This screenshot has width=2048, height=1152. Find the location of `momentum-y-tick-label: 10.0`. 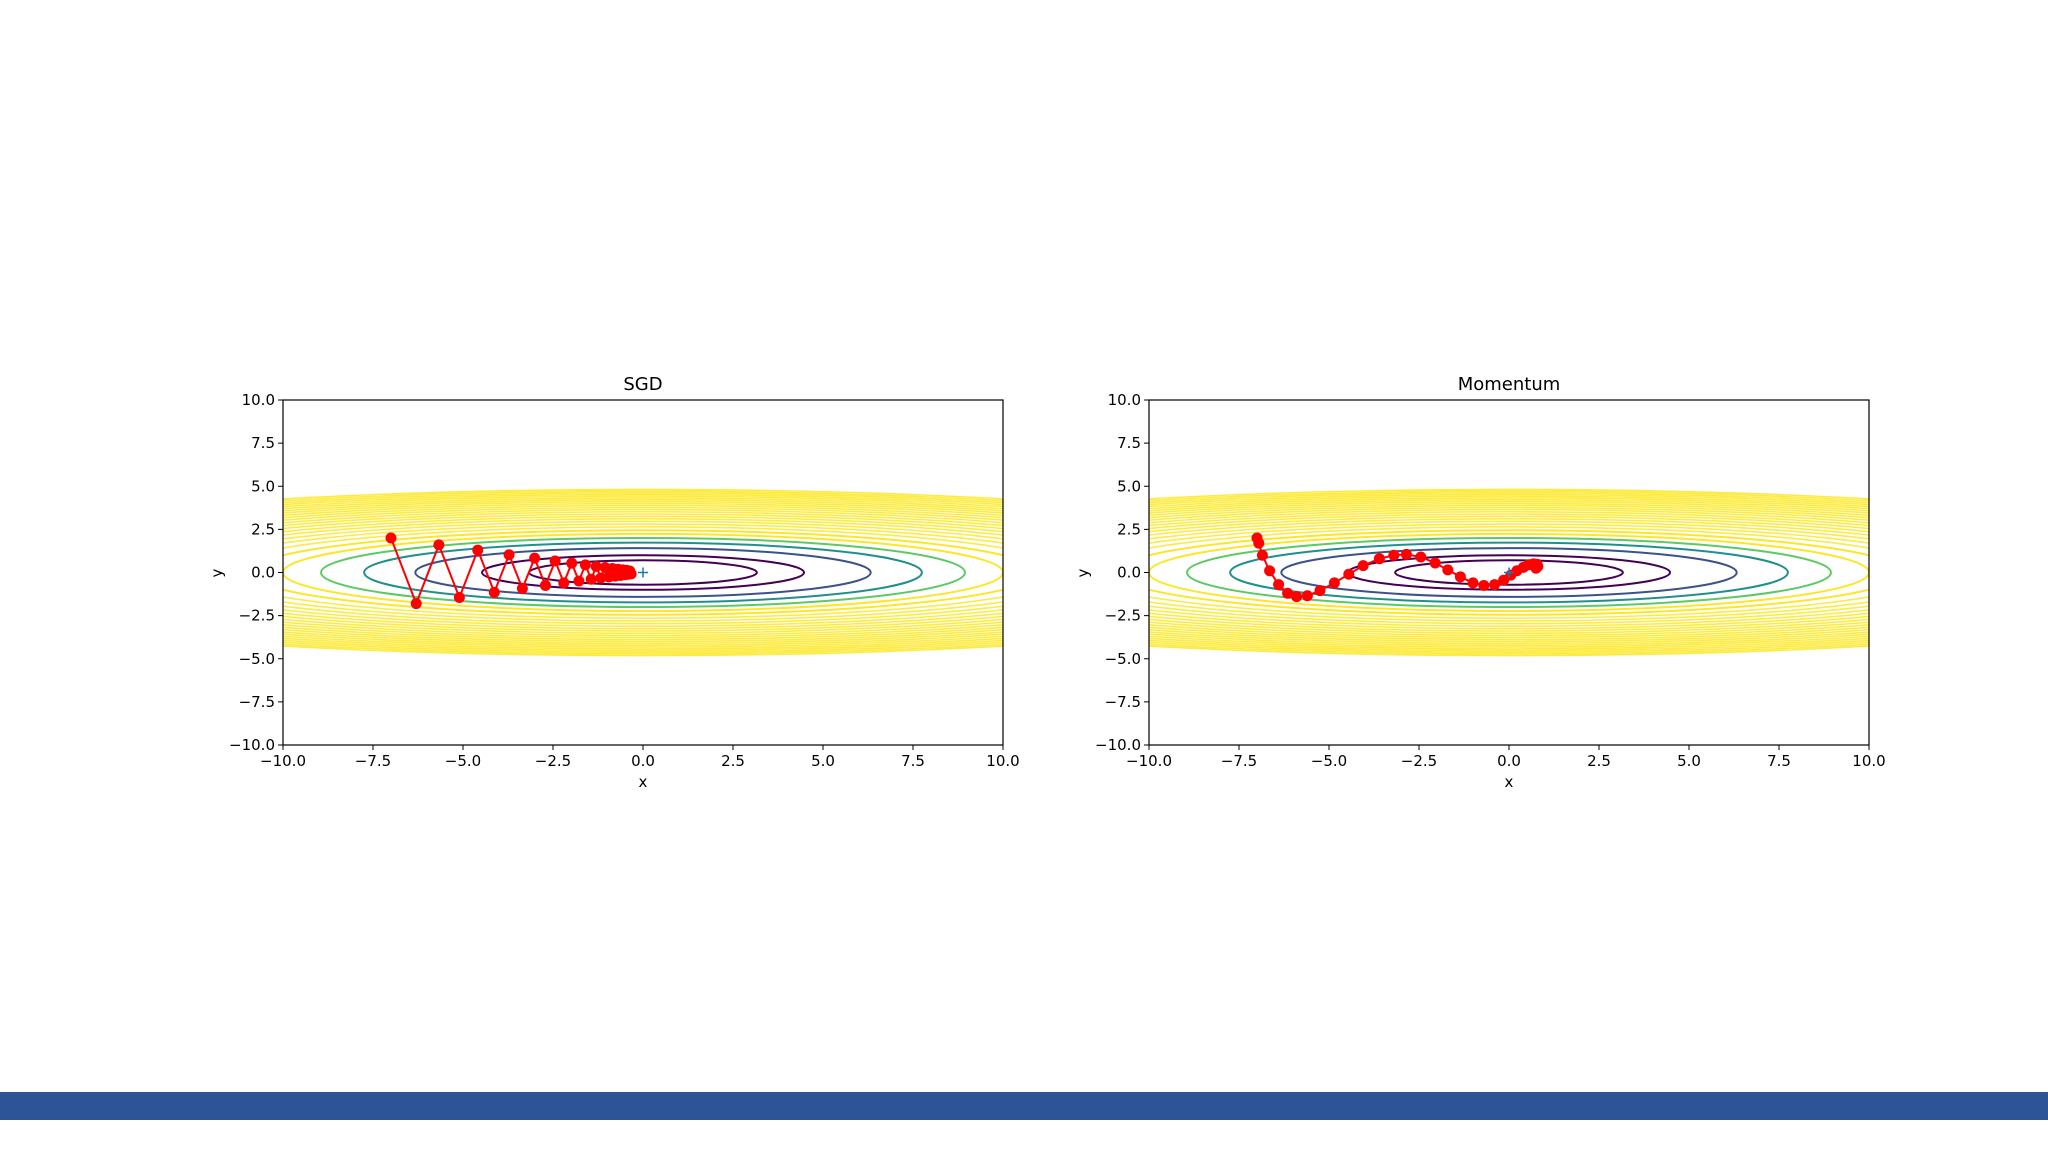

momentum-y-tick-label: 10.0 is located at coordinates (1124, 400).